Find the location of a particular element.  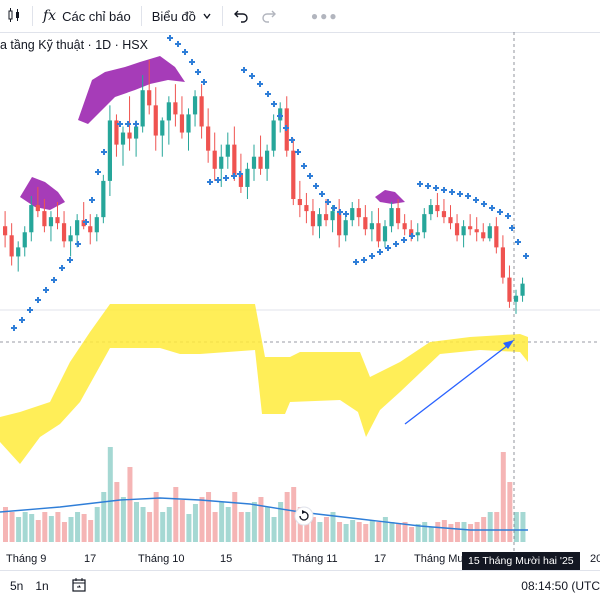

date-range-button is located at coordinates (79, 586).